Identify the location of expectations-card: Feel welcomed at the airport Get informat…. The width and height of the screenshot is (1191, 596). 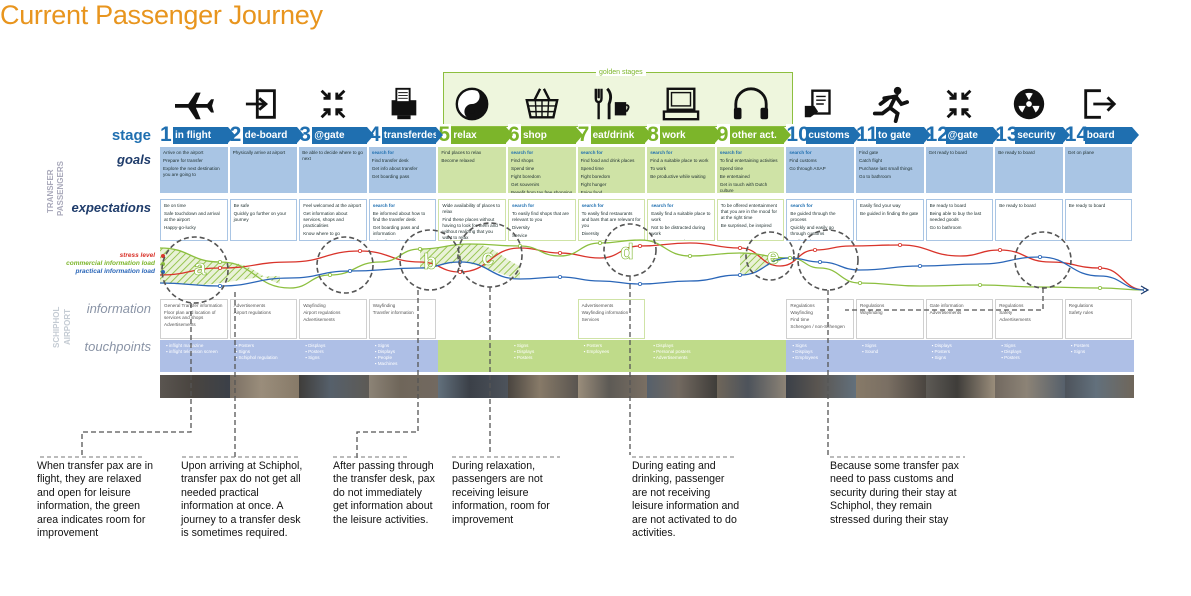
(333, 220).